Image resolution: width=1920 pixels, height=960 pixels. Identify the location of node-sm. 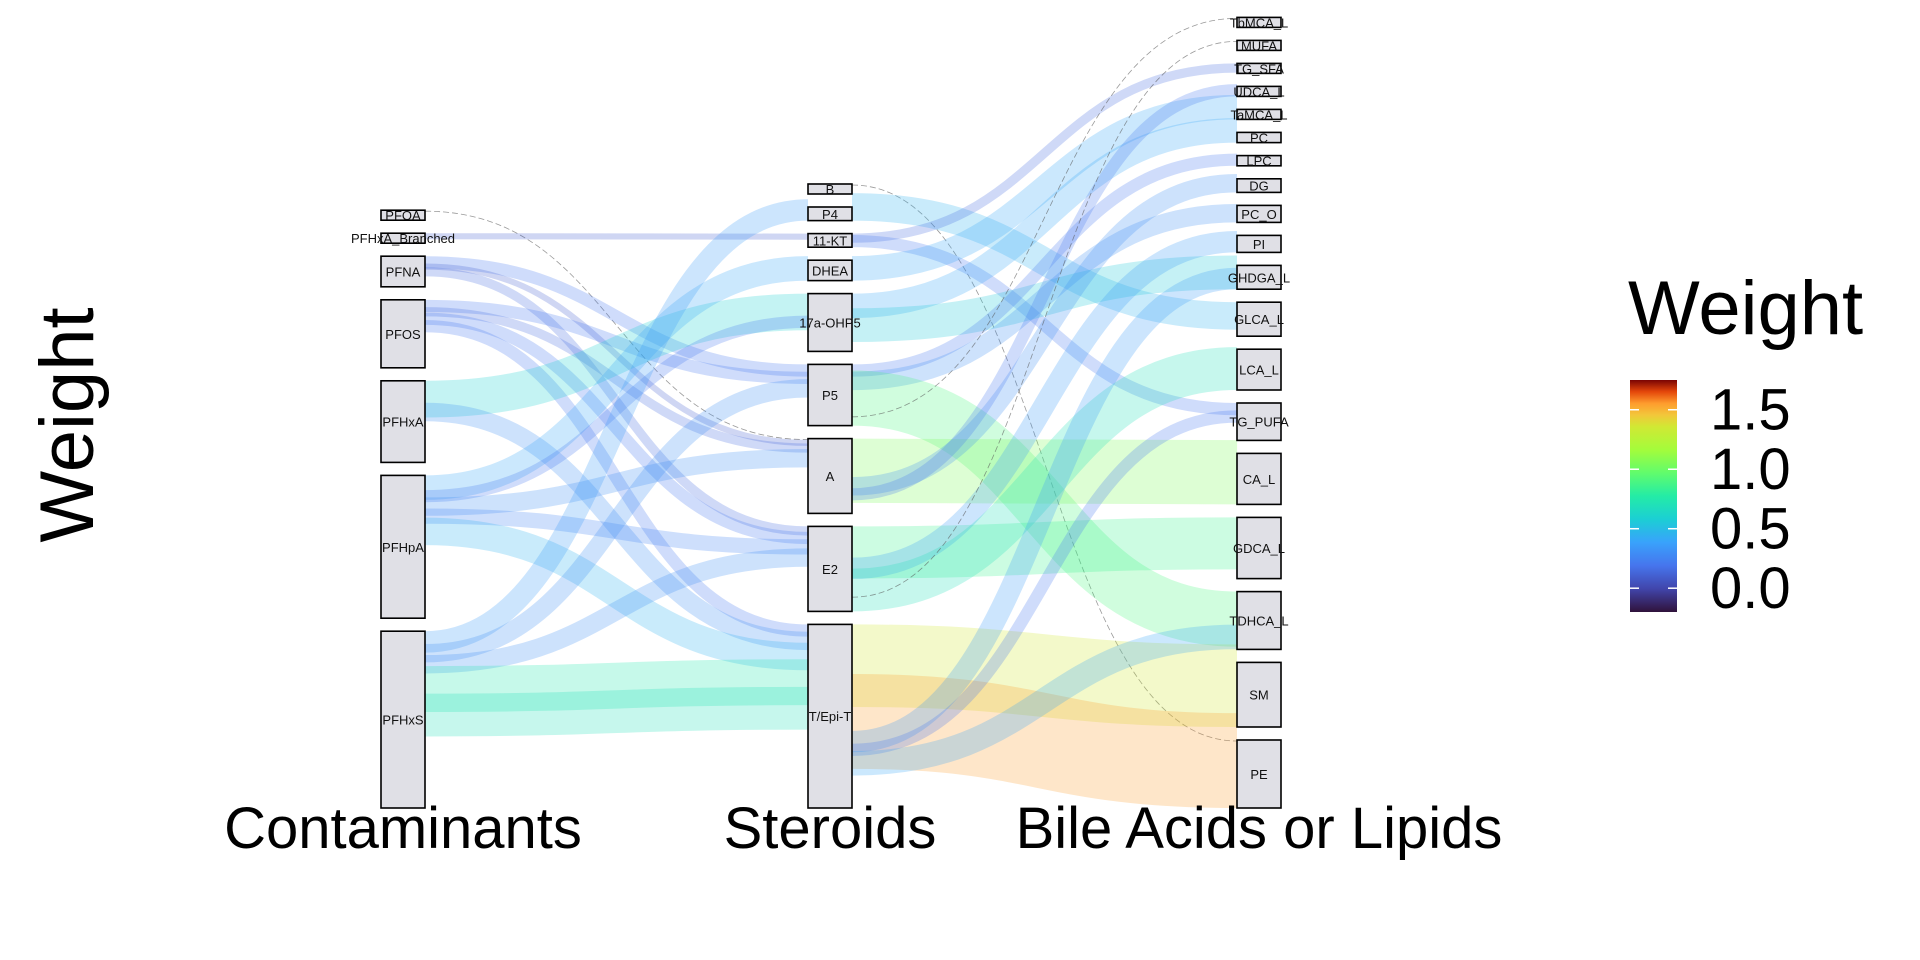
(1259, 694).